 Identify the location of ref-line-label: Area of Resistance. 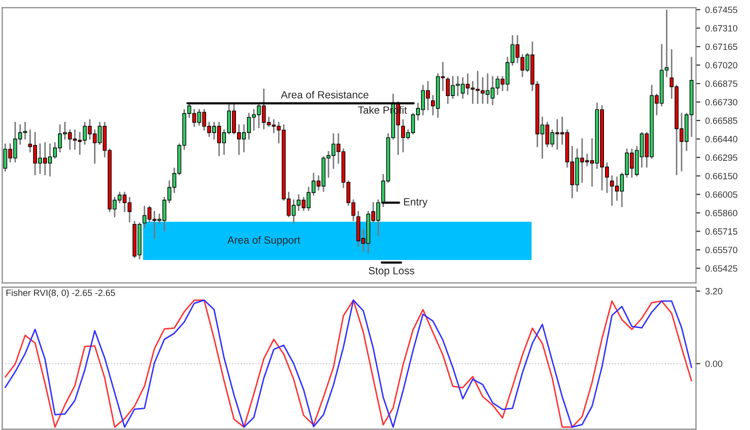
(324, 94).